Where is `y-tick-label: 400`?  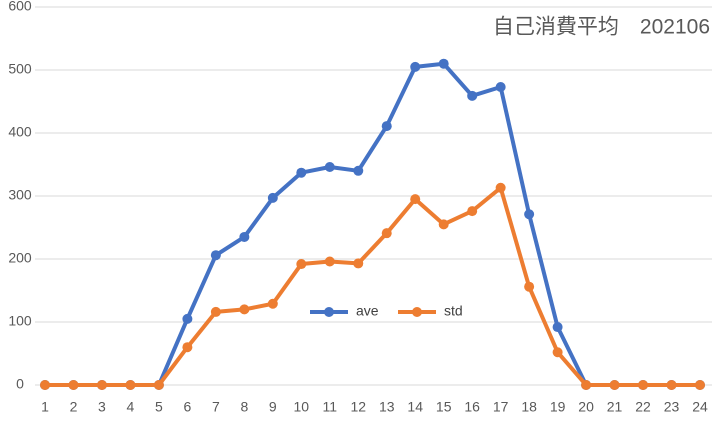 y-tick-label: 400 is located at coordinates (20, 132).